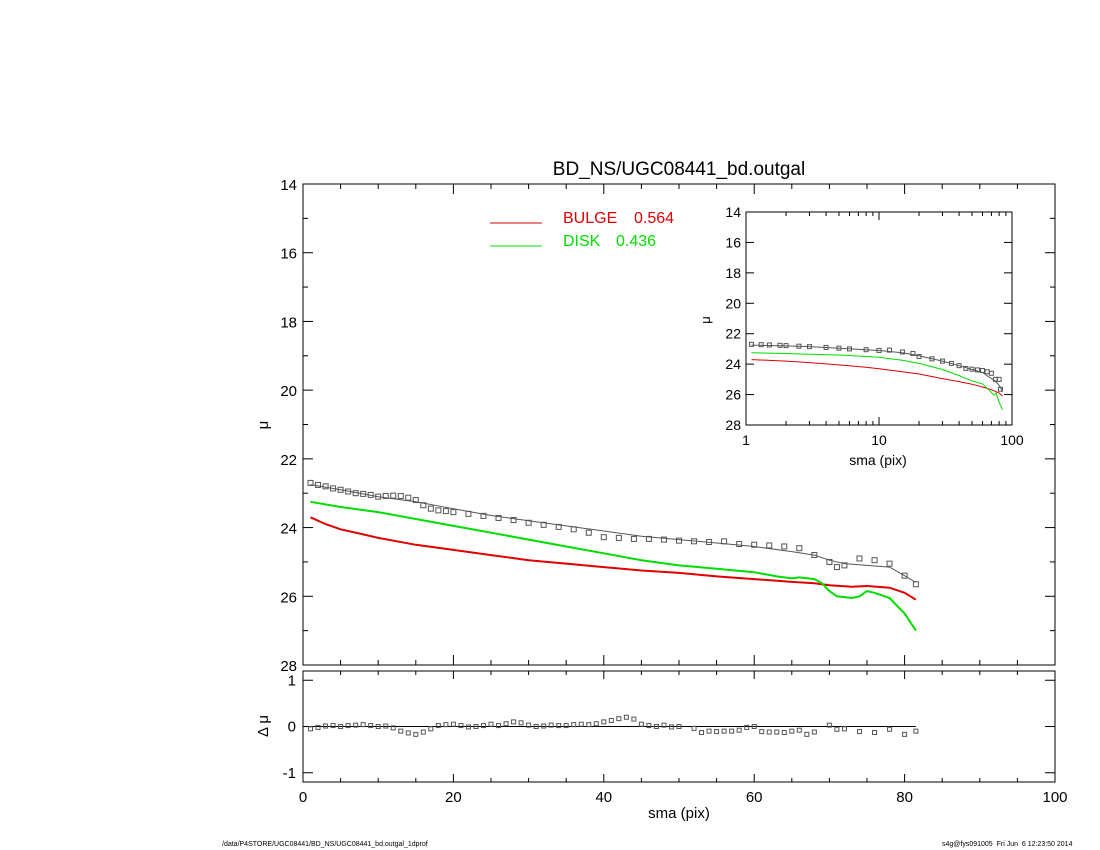 The width and height of the screenshot is (1100, 850). Describe the element at coordinates (288, 185) in the screenshot. I see `main-y-tick-label: 14` at that location.